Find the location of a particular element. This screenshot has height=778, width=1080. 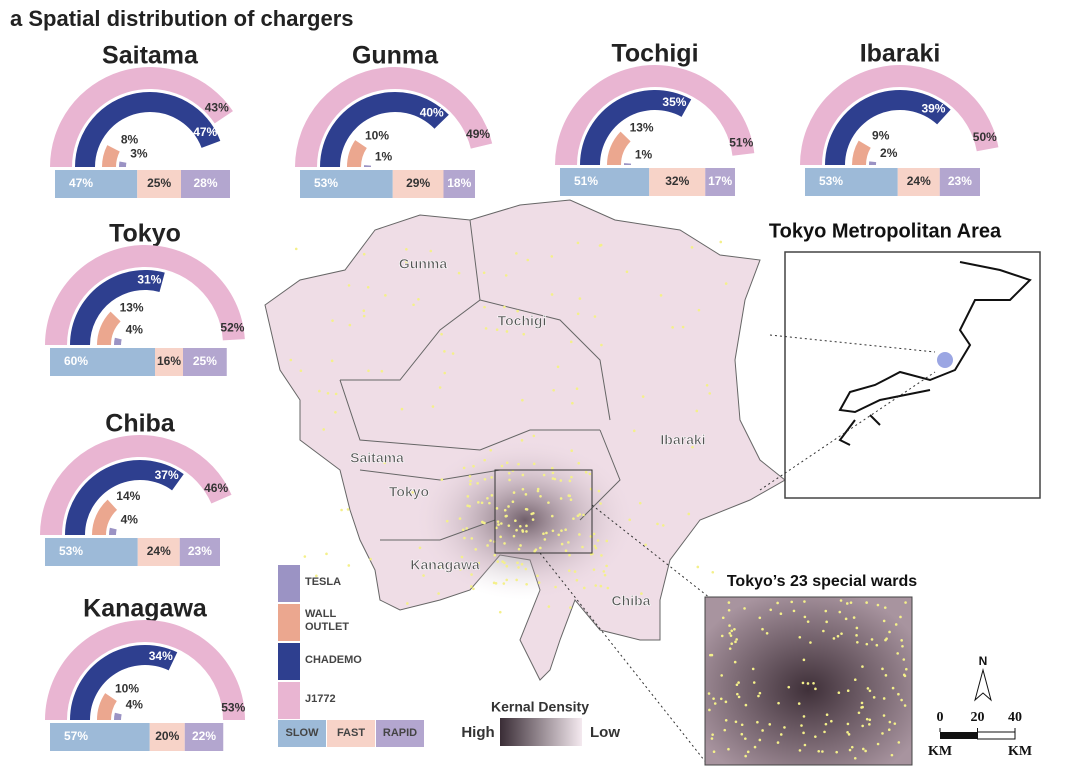

value-label: 51% is located at coordinates (741, 142).